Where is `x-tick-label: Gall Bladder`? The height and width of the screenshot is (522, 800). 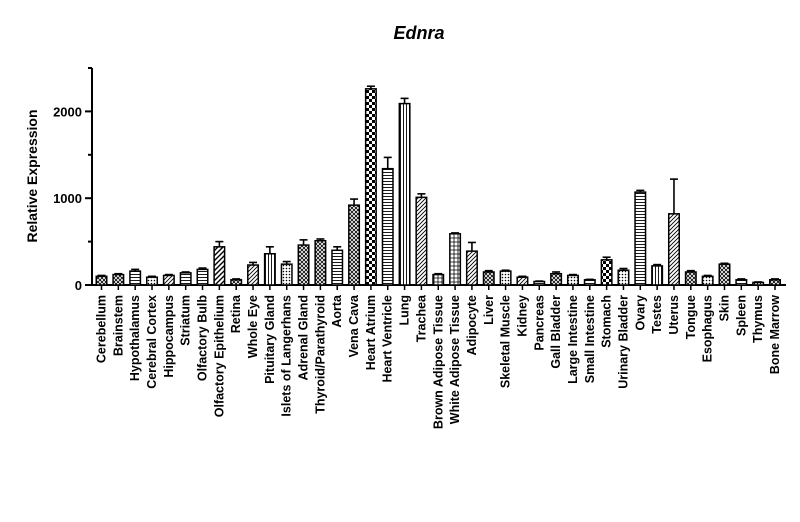 x-tick-label: Gall Bladder is located at coordinates (556, 332).